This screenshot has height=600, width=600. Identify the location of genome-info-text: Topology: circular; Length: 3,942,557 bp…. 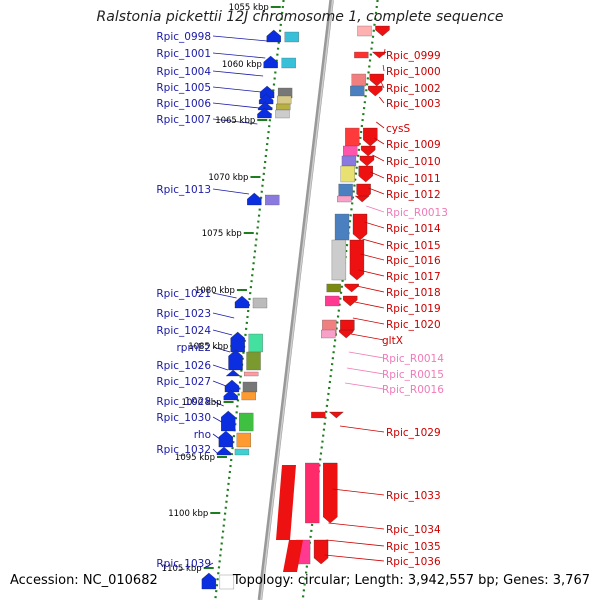
(411, 580).